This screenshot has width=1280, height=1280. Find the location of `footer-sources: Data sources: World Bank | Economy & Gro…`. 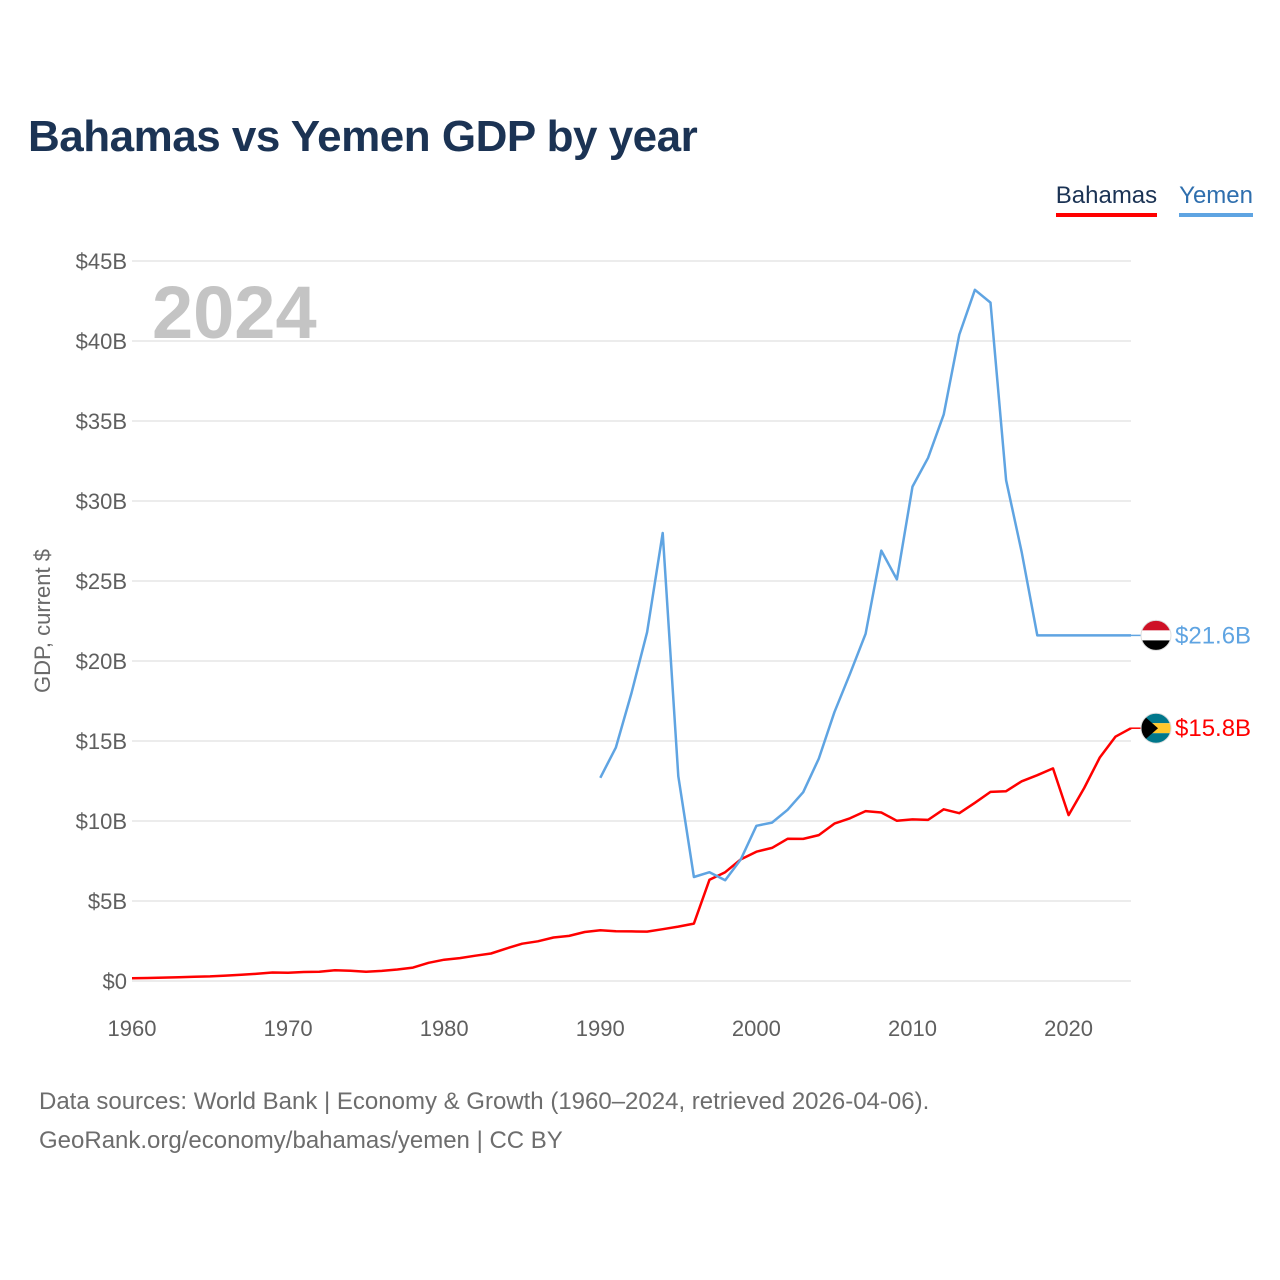

footer-sources: Data sources: World Bank | Economy & Gro… is located at coordinates (484, 1101).